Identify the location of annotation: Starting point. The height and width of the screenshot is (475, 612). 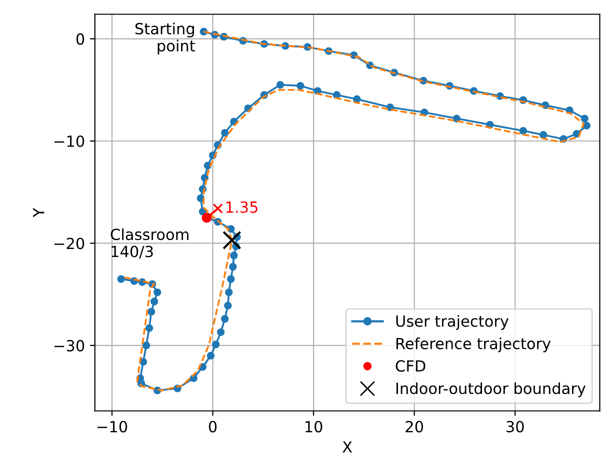
(165, 38).